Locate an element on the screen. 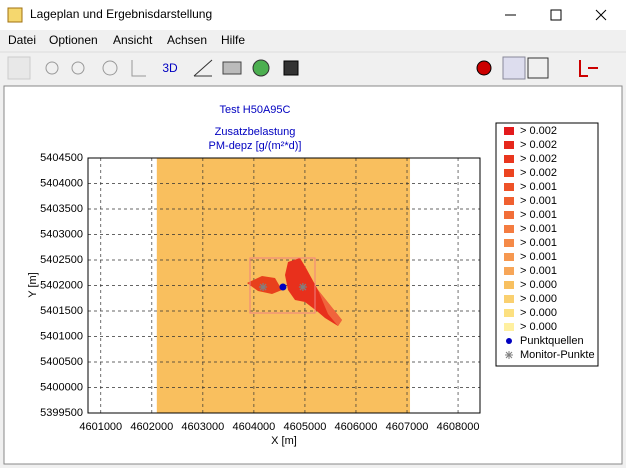 Image resolution: width=626 pixels, height=468 pixels. menu-item: Achsen is located at coordinates (187, 40).